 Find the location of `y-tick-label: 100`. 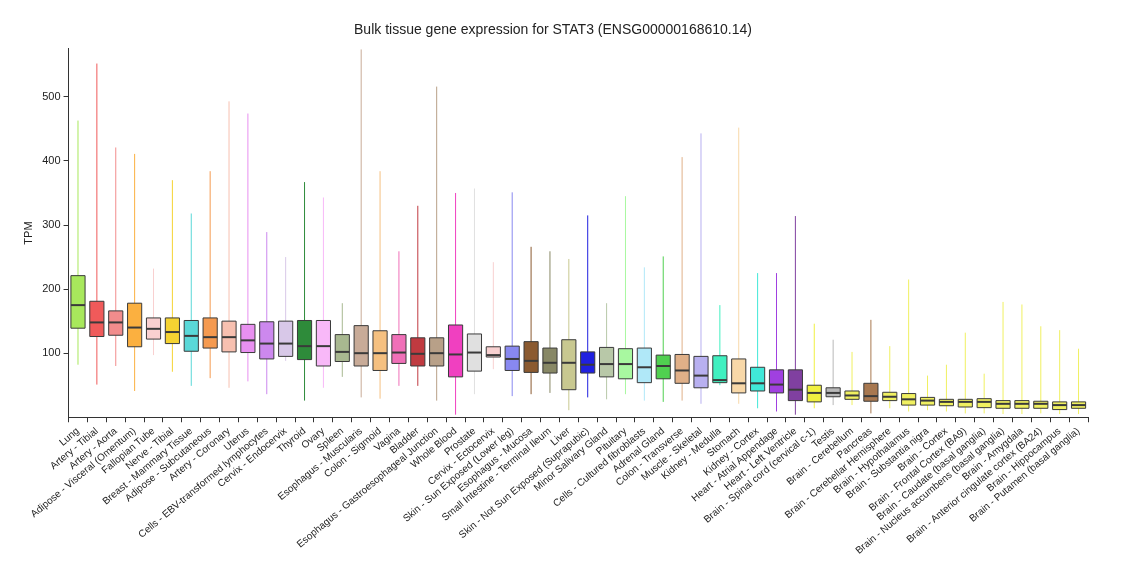

y-tick-label: 100 is located at coordinates (51, 352).